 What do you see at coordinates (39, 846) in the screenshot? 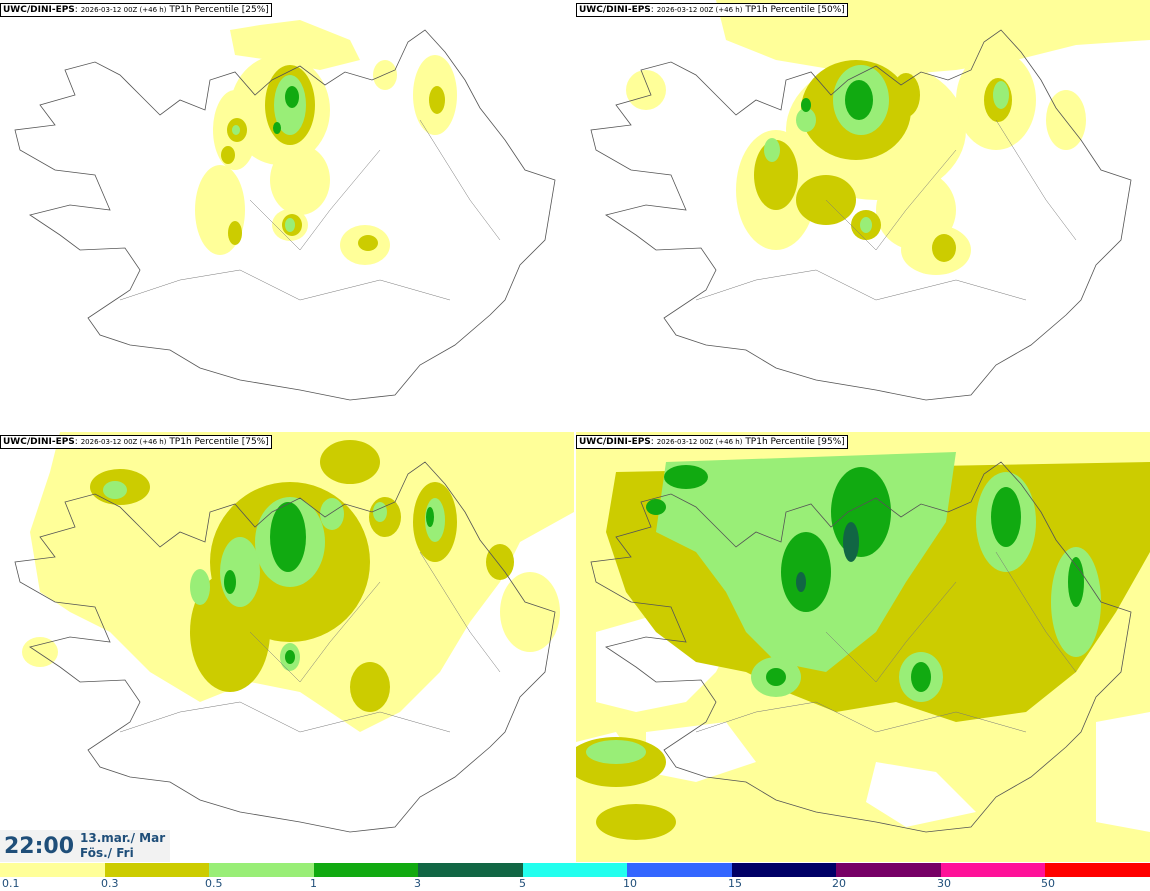
I see `valid-time: 22:00` at bounding box center [39, 846].